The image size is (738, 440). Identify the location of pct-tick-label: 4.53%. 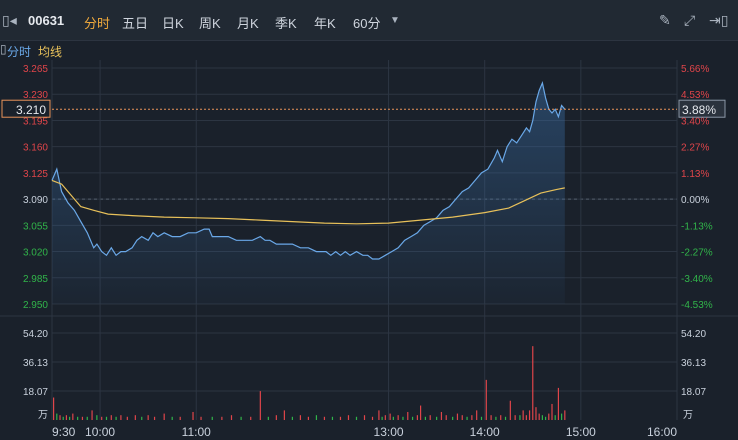
(695, 95).